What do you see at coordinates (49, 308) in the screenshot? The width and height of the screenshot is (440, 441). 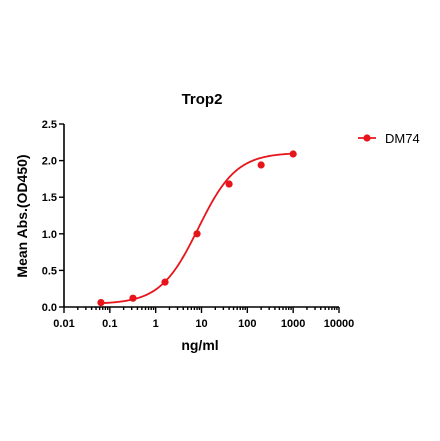 I see `y-tick-label: 0.0` at bounding box center [49, 308].